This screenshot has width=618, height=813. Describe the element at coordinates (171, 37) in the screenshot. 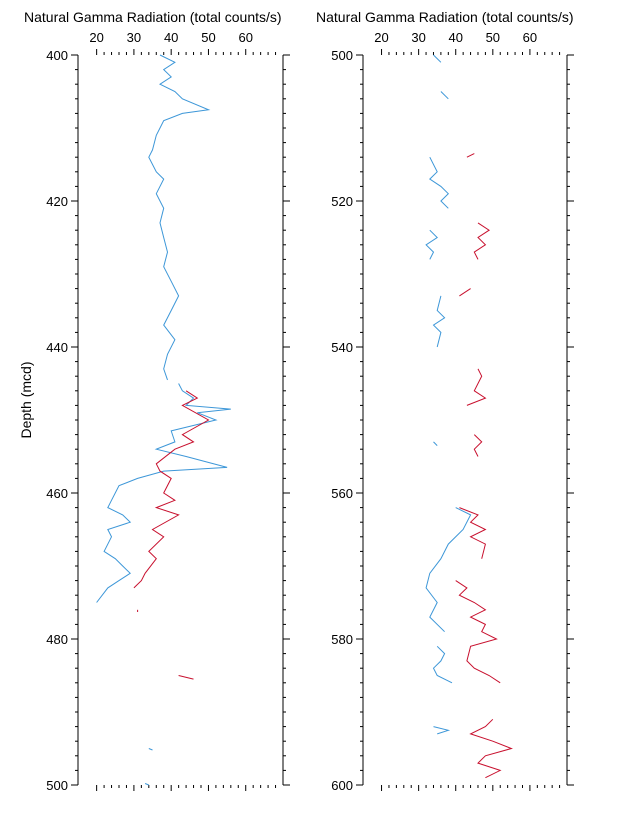

I see `panel-1-x-tick-label: 40` at that location.